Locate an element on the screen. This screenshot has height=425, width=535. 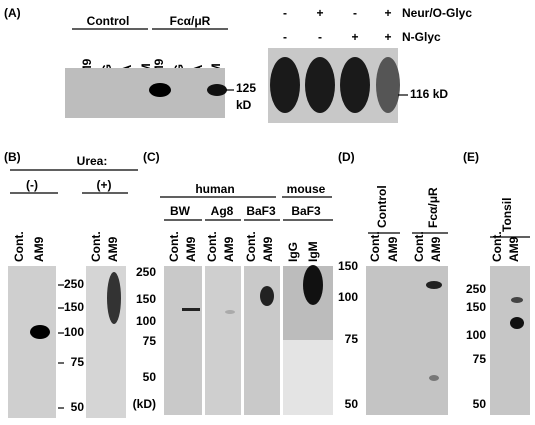
unit-label: kD is located at coordinates (244, 105).